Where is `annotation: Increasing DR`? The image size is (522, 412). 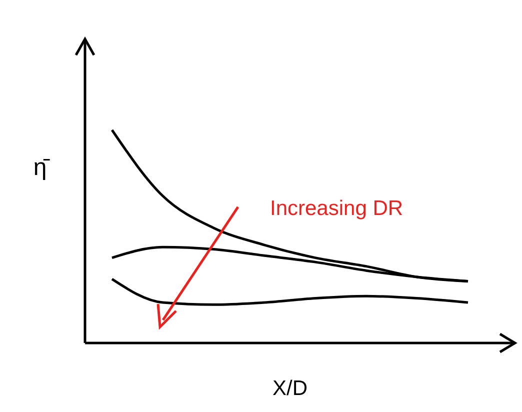
annotation: Increasing DR is located at coordinates (337, 208).